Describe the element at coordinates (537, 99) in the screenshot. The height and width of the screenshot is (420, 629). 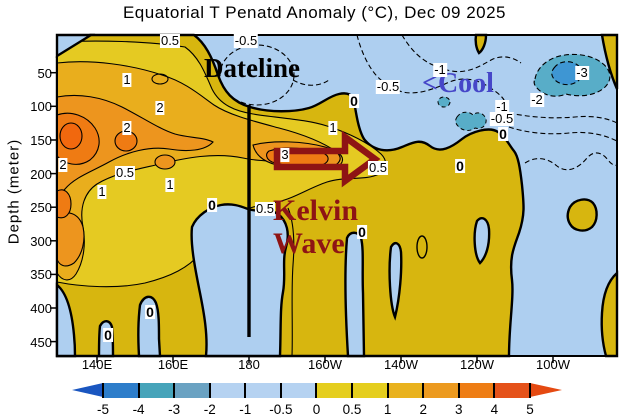
I see `contour-label: -2` at that location.